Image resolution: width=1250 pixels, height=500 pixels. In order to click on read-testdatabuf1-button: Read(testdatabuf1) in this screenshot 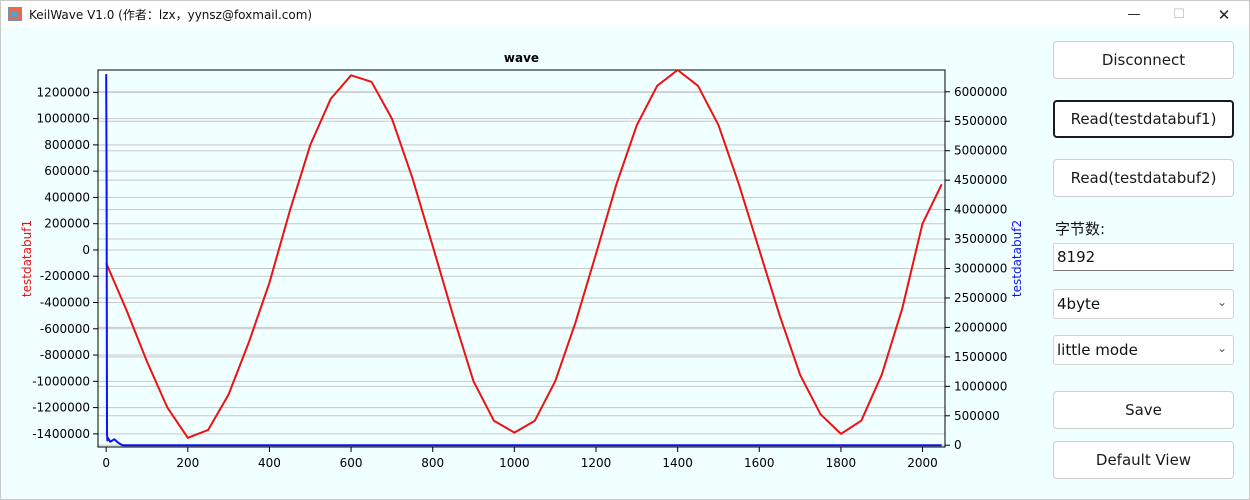, I will do `click(1143, 119)`.